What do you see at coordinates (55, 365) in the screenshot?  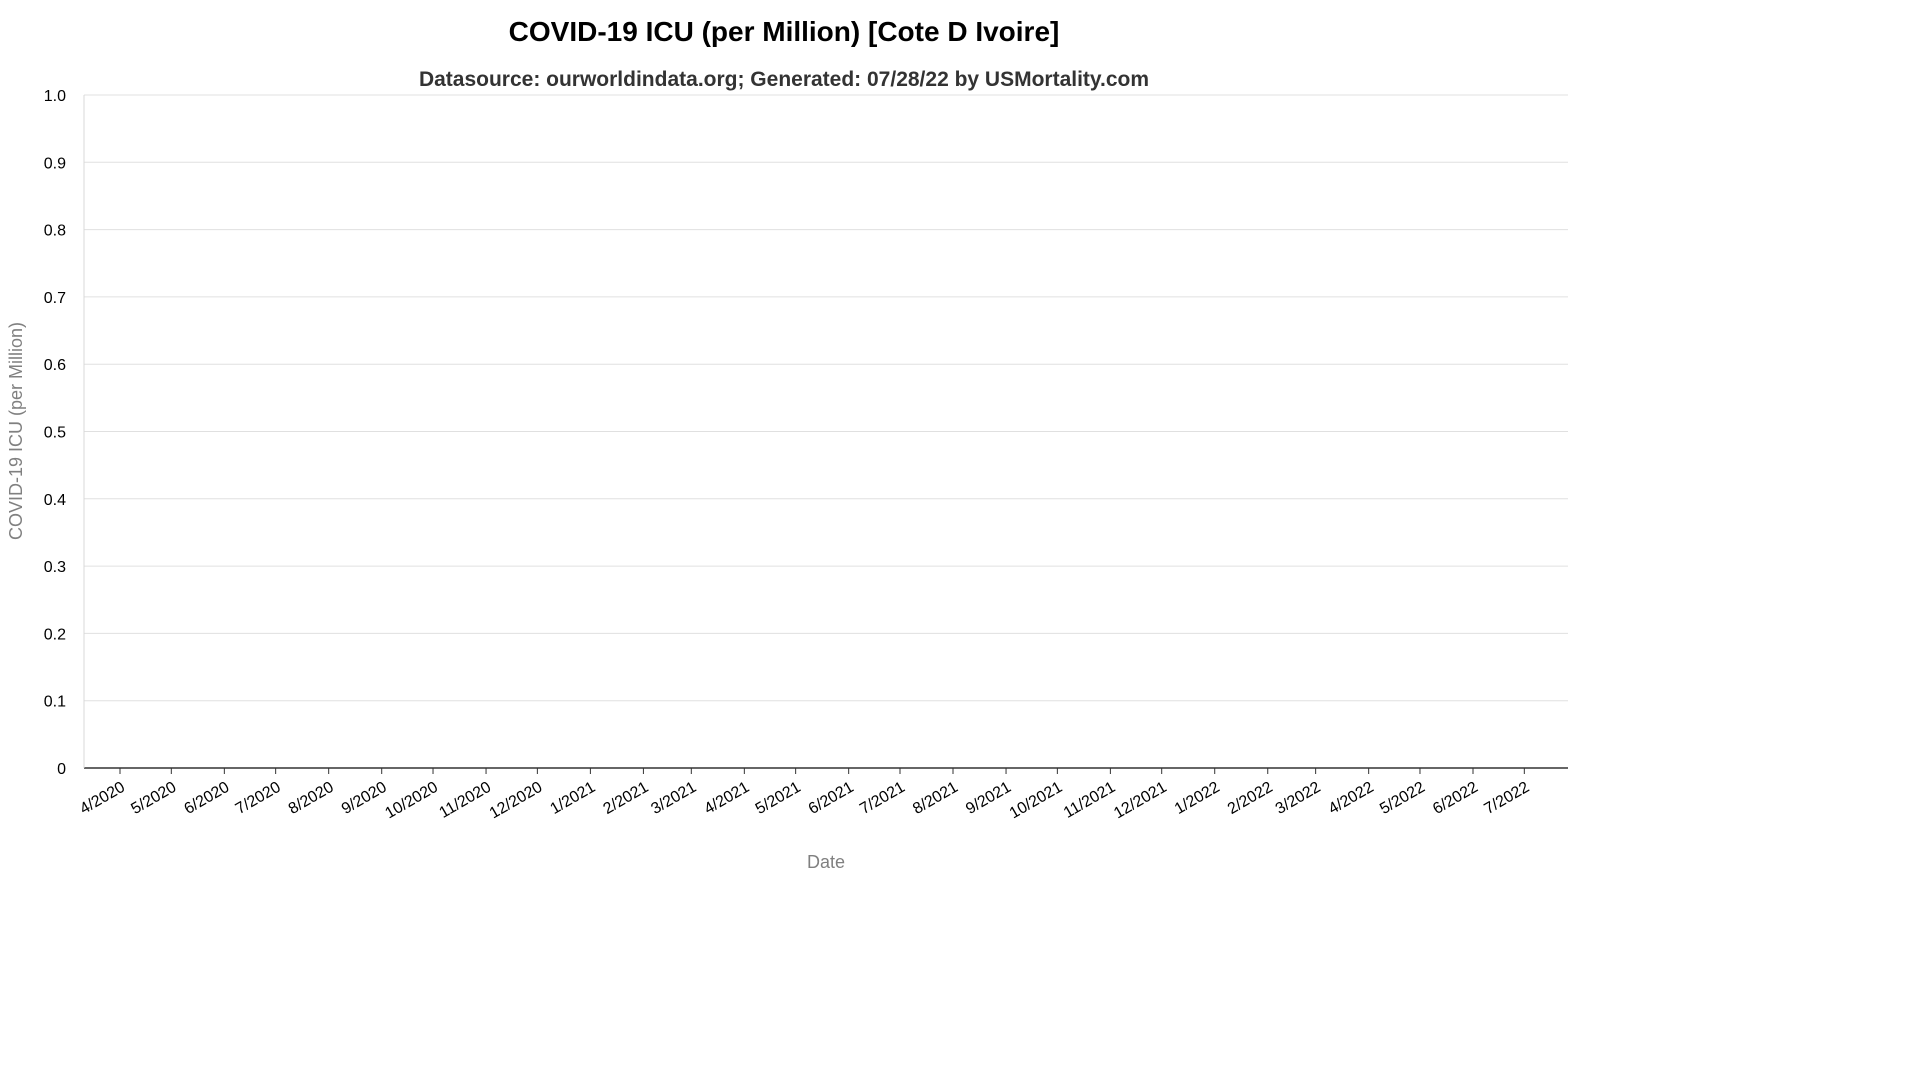 I see `y-tick-label: 0.6` at bounding box center [55, 365].